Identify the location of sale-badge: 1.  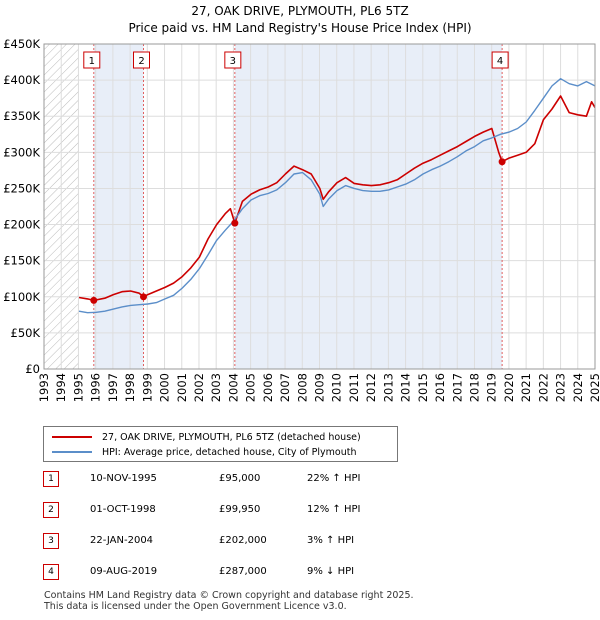
(51, 479).